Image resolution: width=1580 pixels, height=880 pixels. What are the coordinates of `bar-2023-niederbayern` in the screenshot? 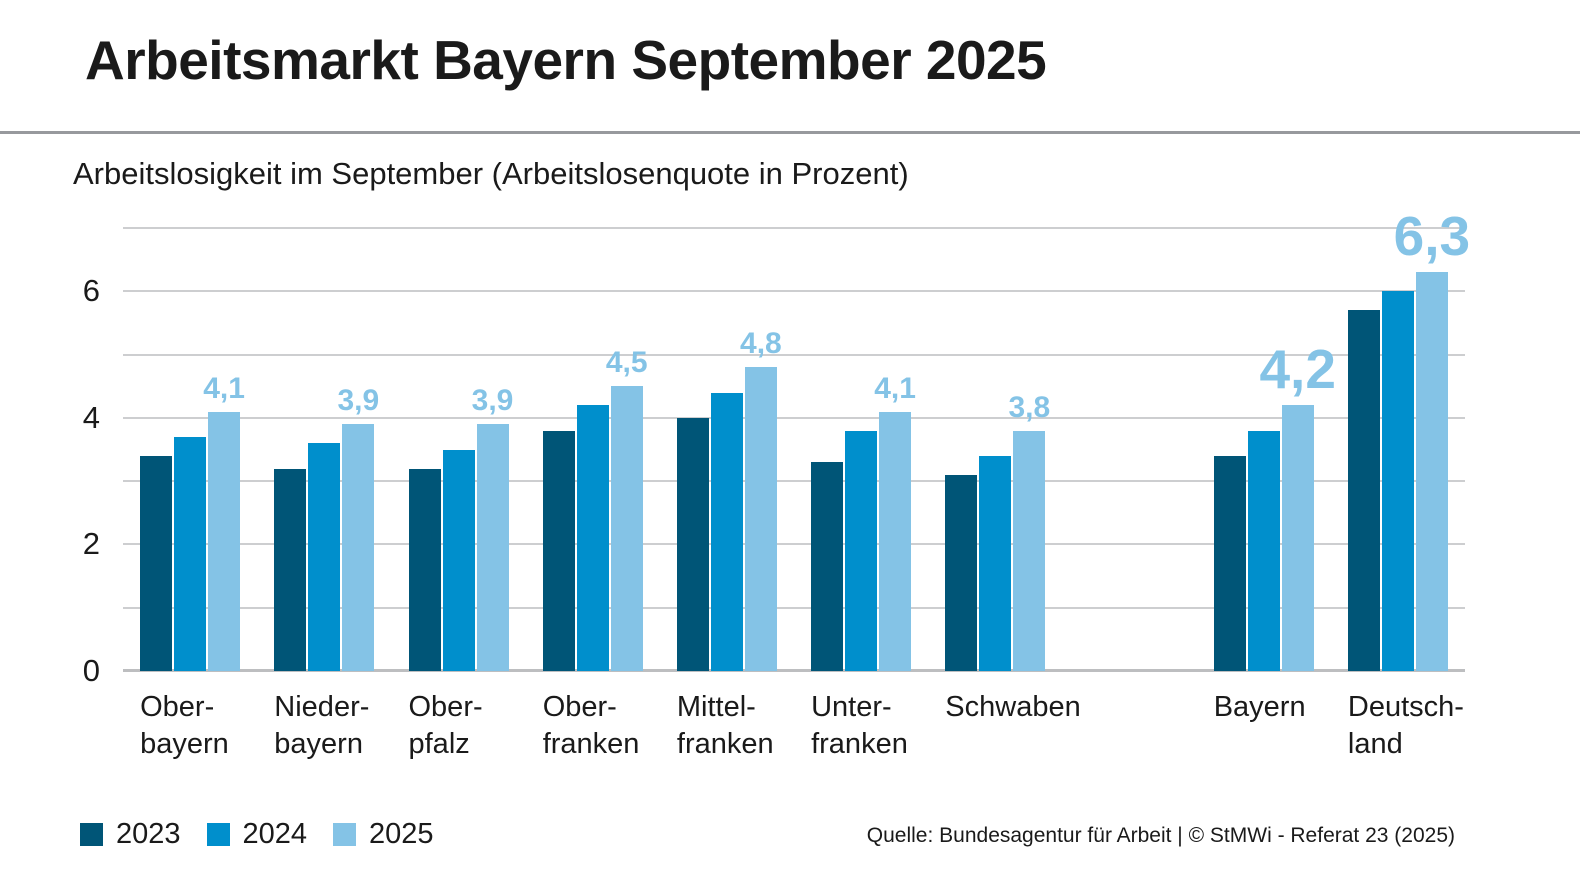 It's located at (290, 569).